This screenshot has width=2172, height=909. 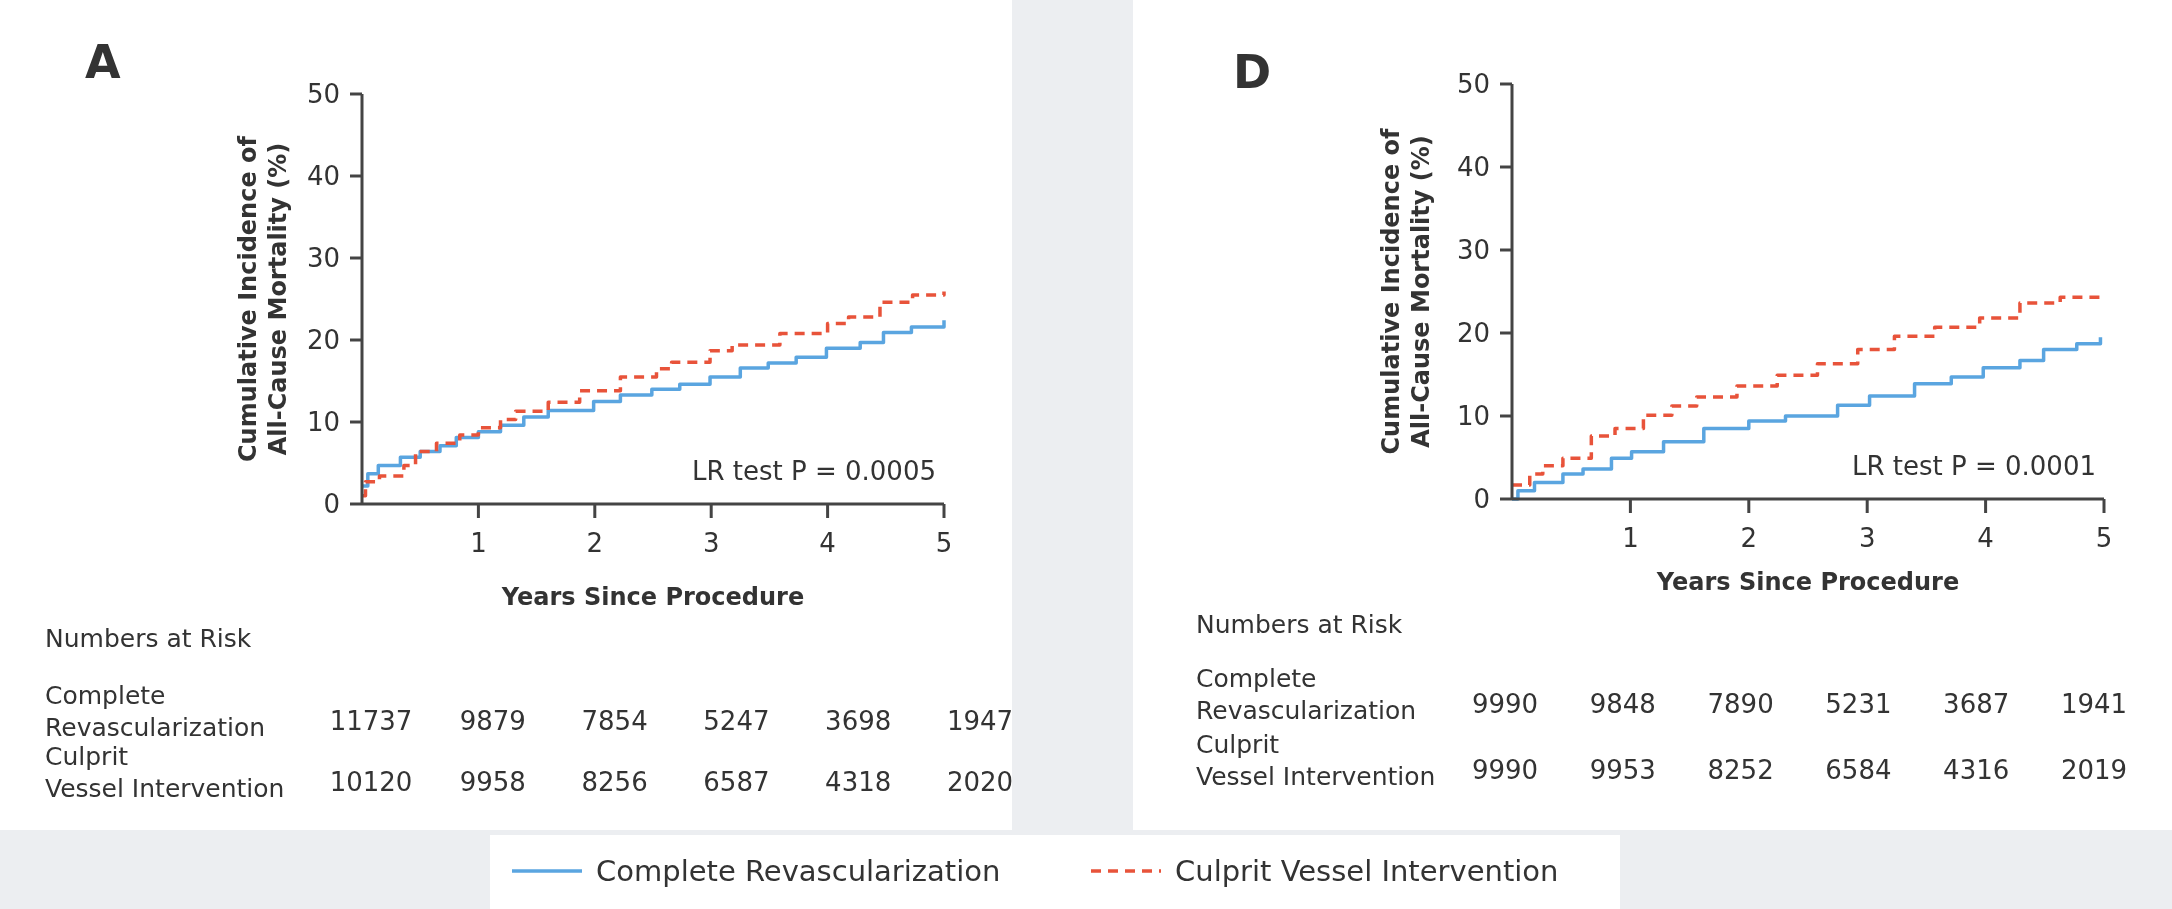 What do you see at coordinates (1367, 871) in the screenshot?
I see `legend-label: Culprit Vessel Intervention` at bounding box center [1367, 871].